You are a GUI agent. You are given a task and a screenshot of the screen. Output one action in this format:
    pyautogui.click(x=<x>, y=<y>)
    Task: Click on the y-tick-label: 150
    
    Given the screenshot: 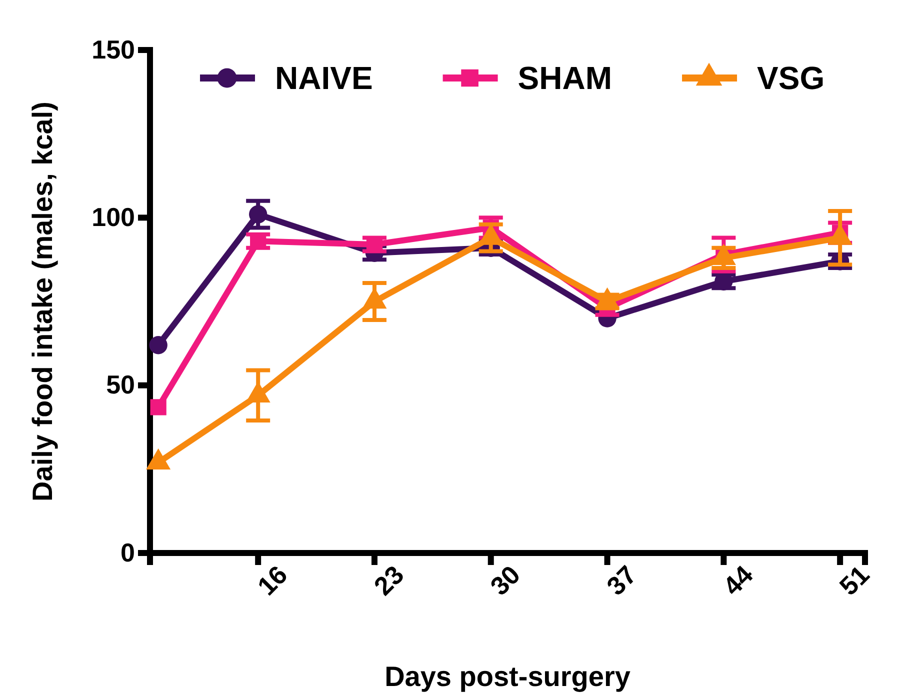 What is the action you would take?
    pyautogui.click(x=113, y=49)
    